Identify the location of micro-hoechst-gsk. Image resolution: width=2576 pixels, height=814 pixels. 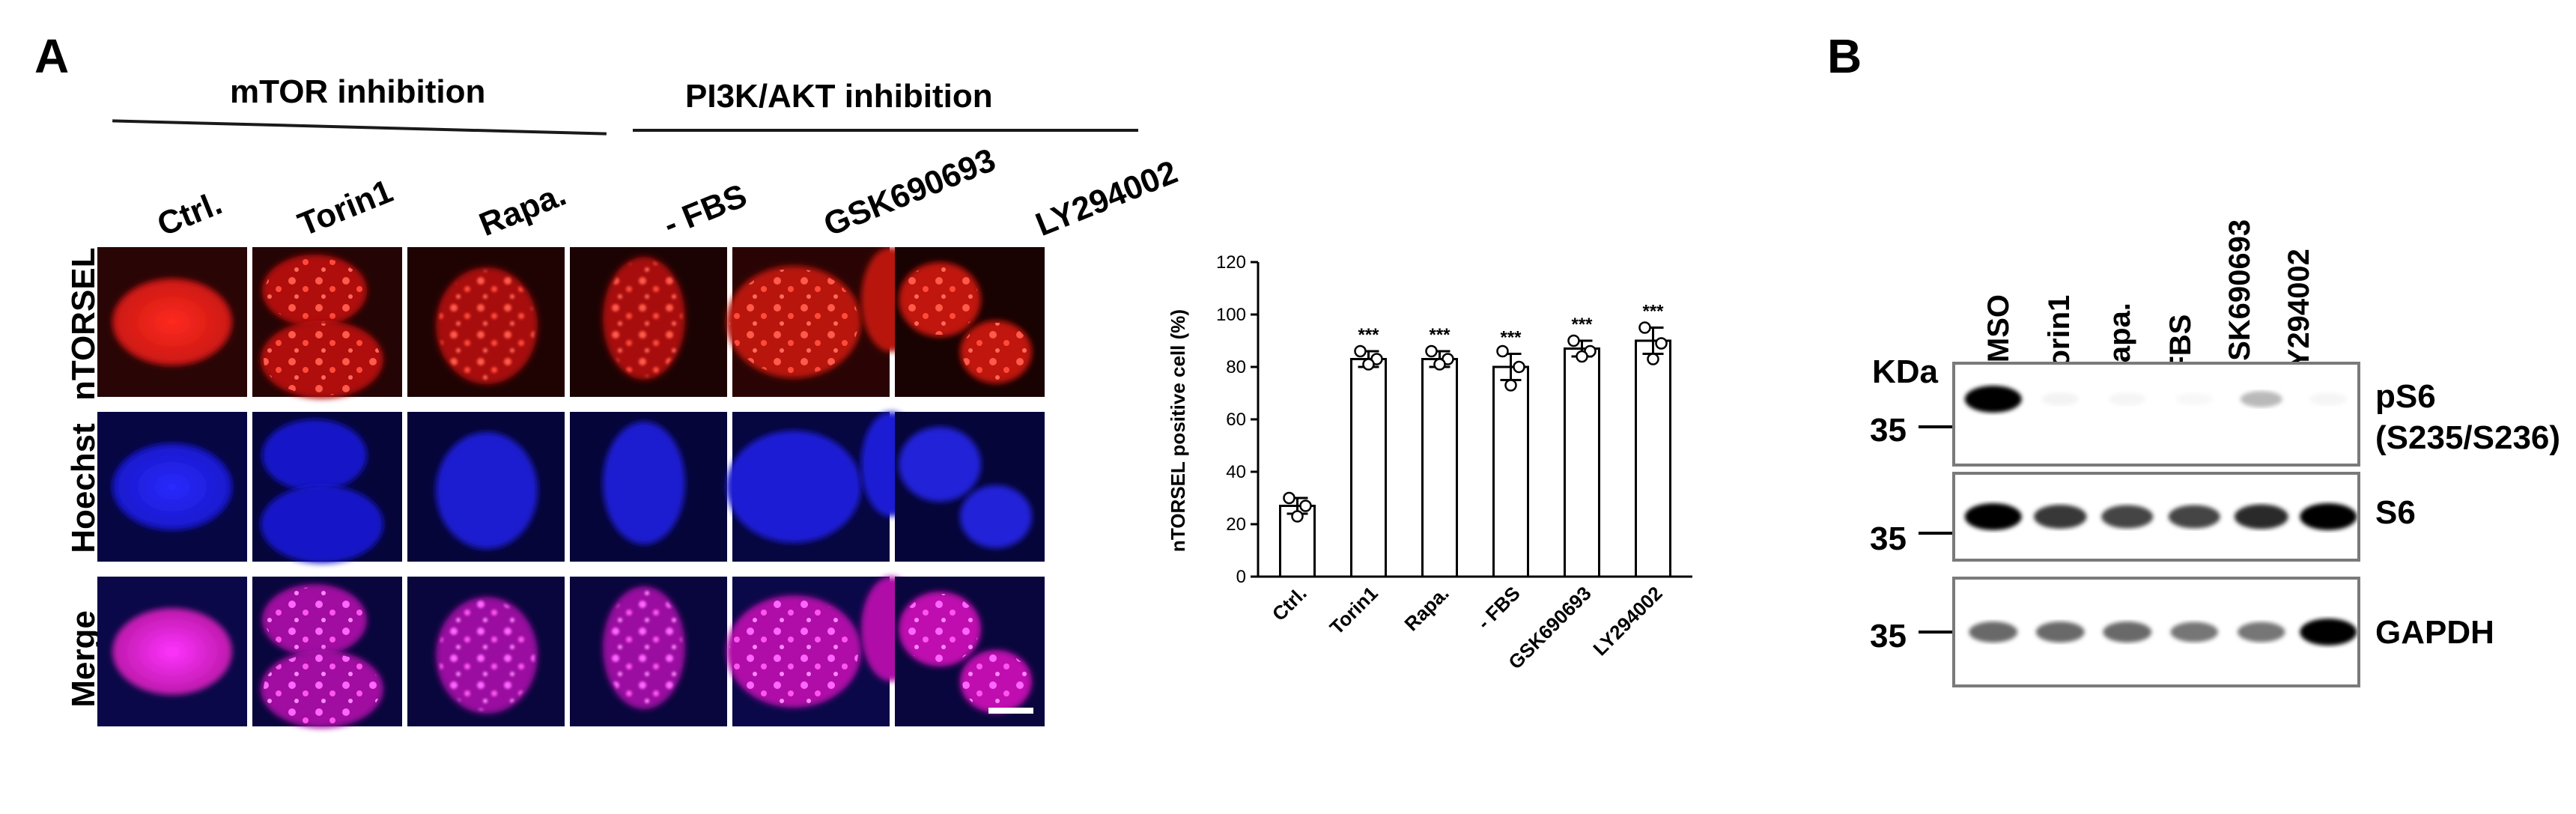
(823, 487).